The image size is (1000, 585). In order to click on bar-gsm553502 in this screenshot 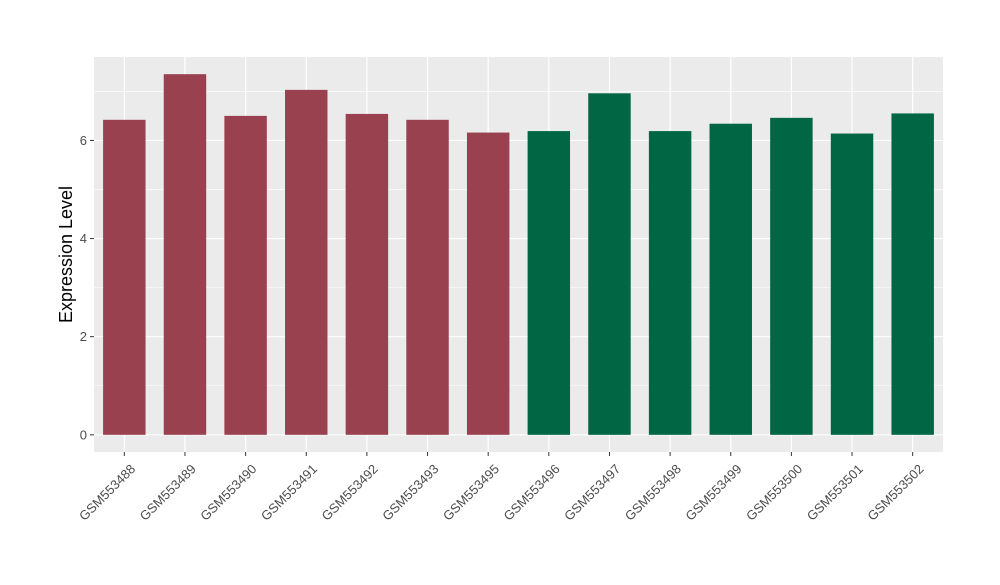, I will do `click(912, 274)`.